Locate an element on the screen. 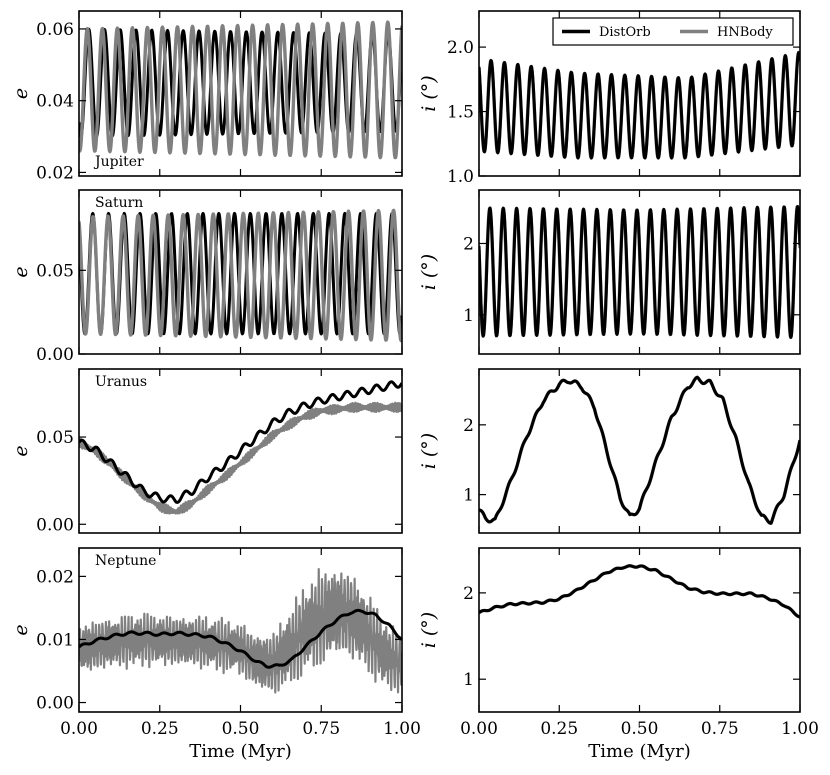 The height and width of the screenshot is (775, 830). y-tick-label: 1.5 is located at coordinates (460, 113).